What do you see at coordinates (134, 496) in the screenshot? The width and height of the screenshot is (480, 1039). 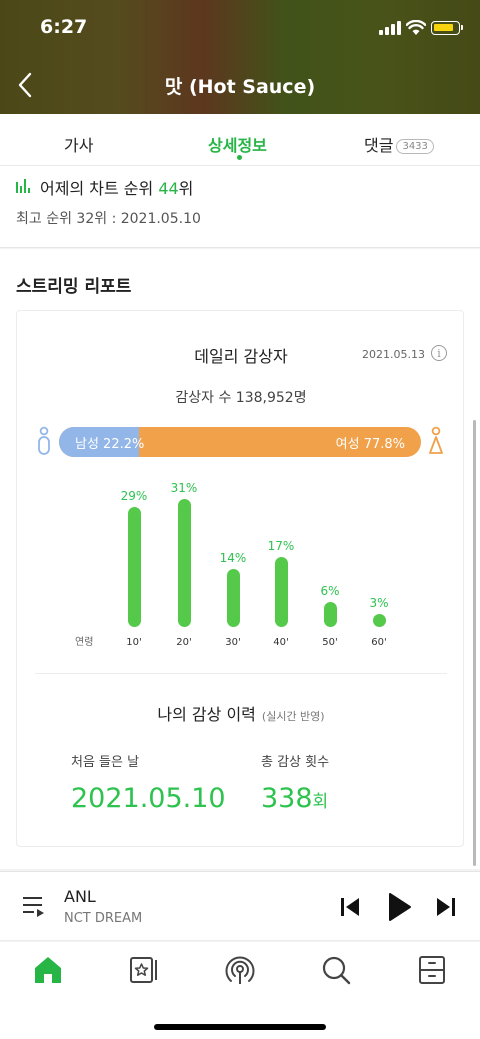 I see `age-bar-value-label: 29%` at bounding box center [134, 496].